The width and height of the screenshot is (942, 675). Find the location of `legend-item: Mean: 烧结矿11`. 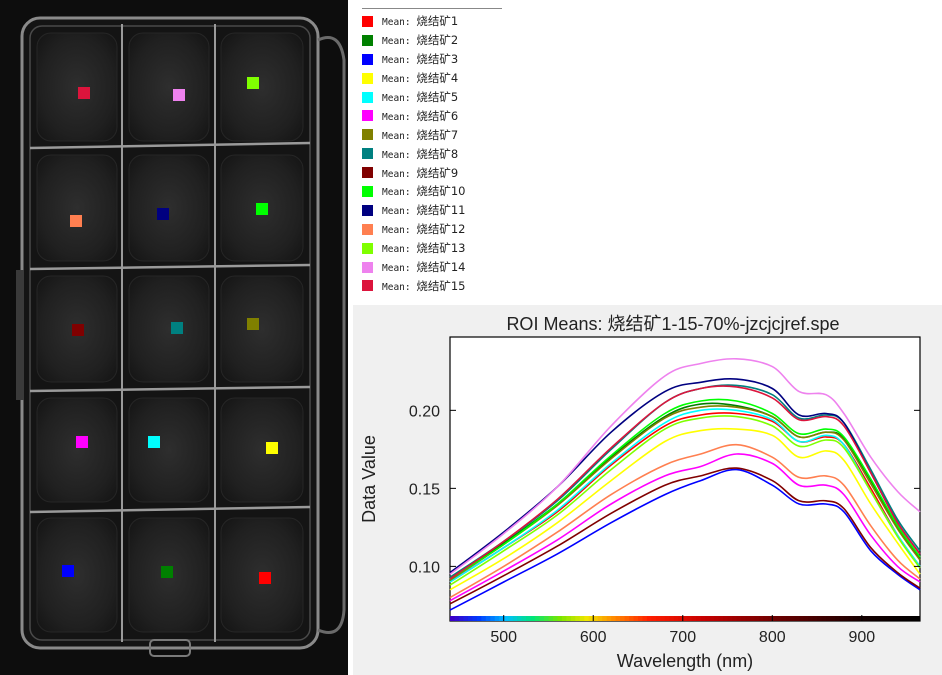

legend-item: Mean: 烧结矿11 is located at coordinates (432, 210).